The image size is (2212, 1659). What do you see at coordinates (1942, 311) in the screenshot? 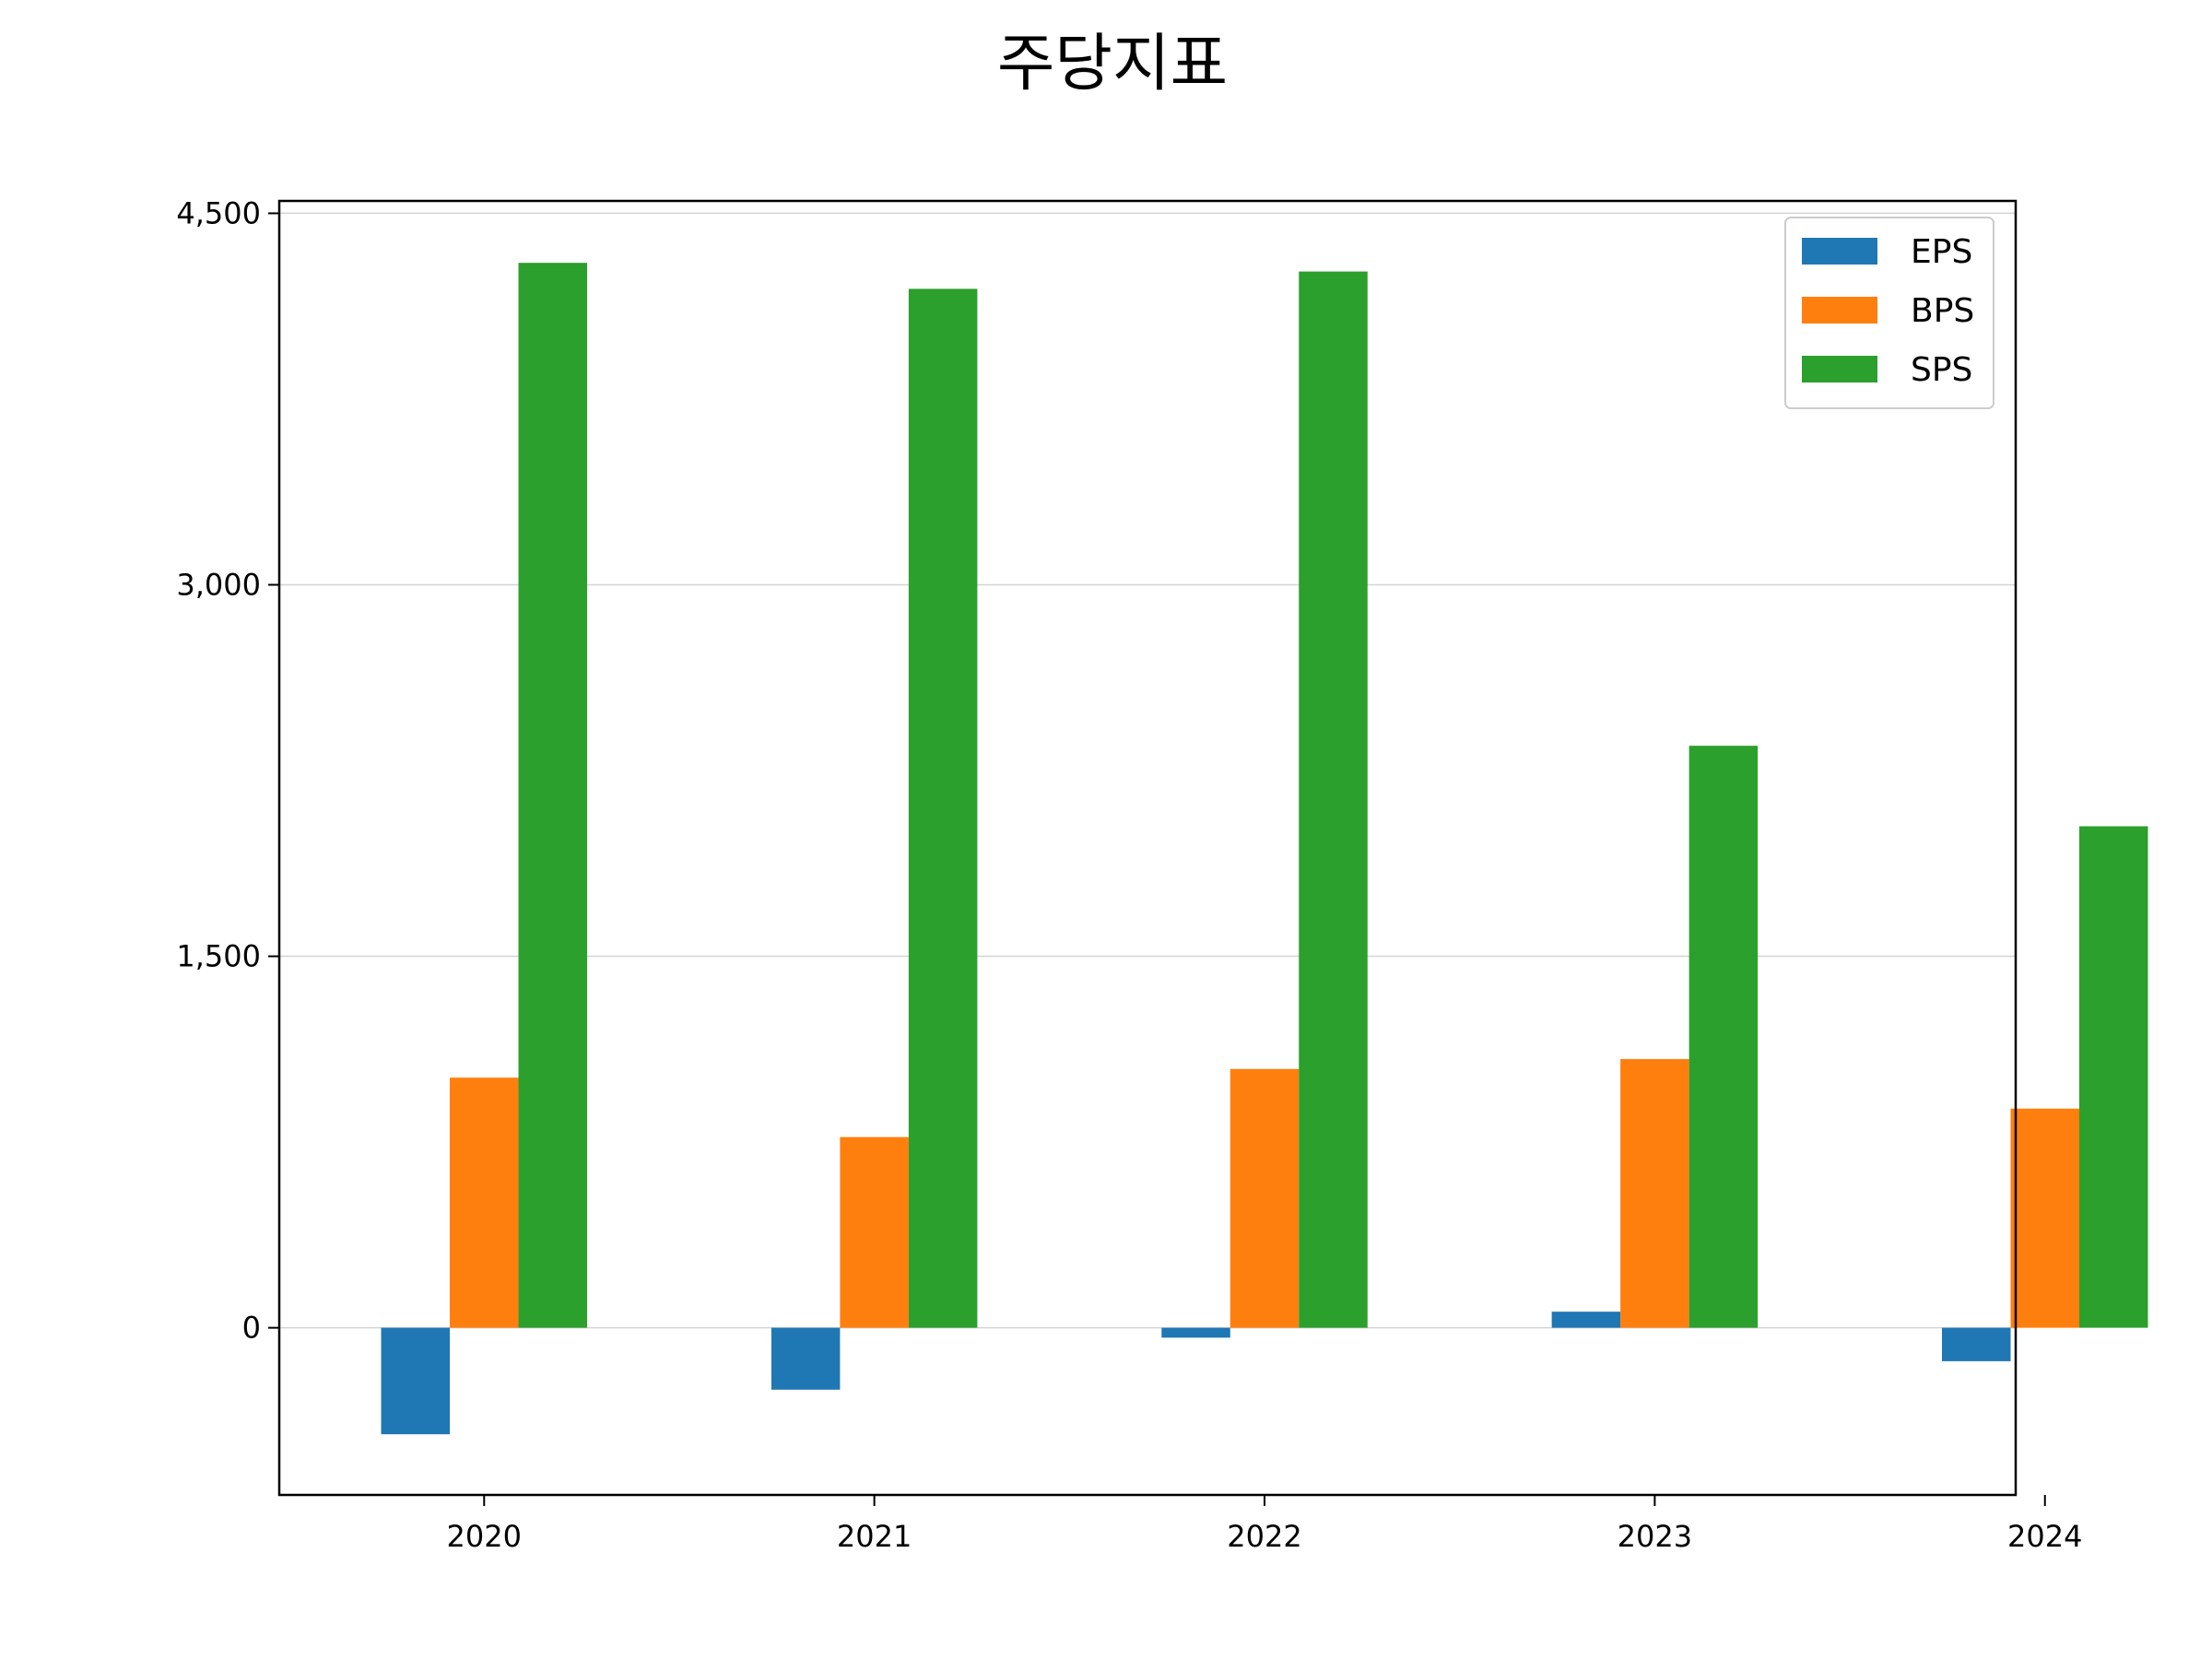
I see `legend-label-bps: BPS` at bounding box center [1942, 311].